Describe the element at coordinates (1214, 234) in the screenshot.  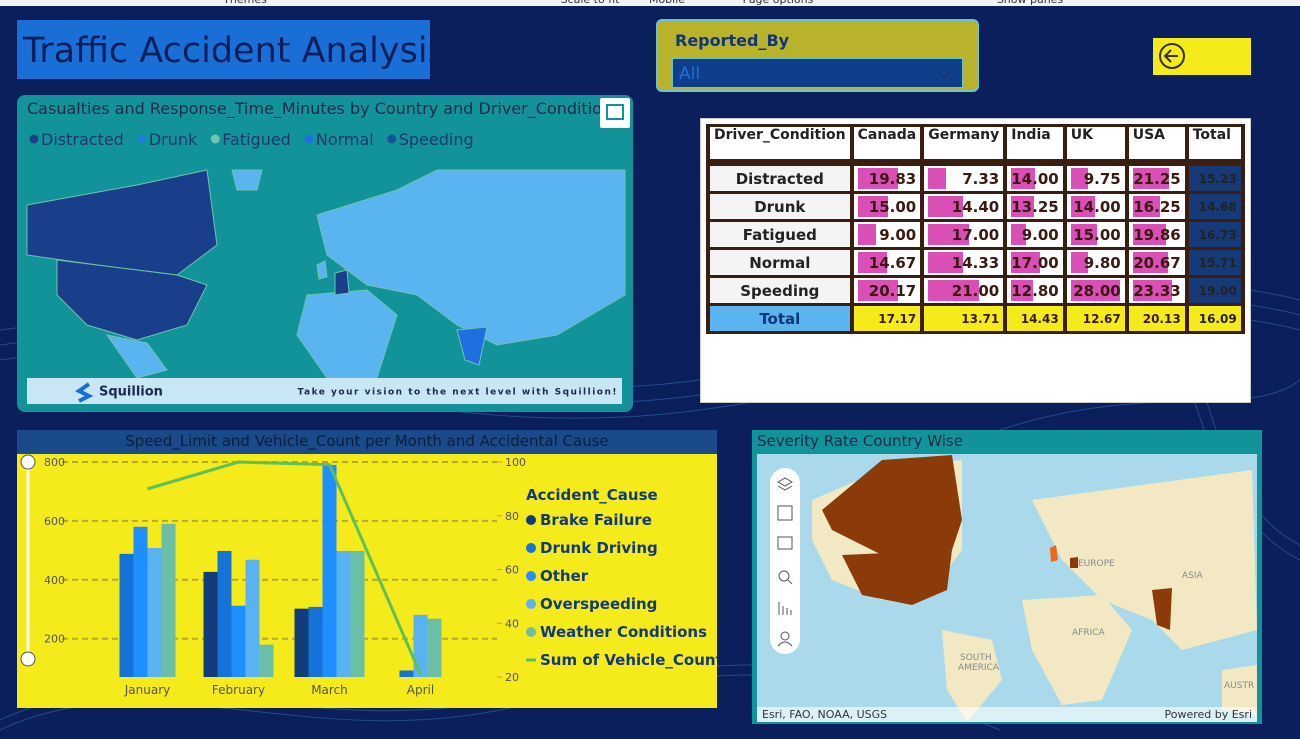
I see `row-total: 16.73` at that location.